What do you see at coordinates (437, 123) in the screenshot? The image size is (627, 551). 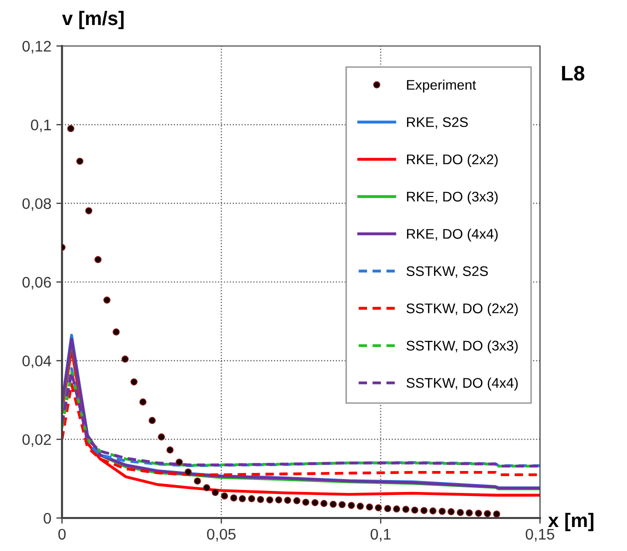 I see `legend-label: RKE, S2S` at bounding box center [437, 123].